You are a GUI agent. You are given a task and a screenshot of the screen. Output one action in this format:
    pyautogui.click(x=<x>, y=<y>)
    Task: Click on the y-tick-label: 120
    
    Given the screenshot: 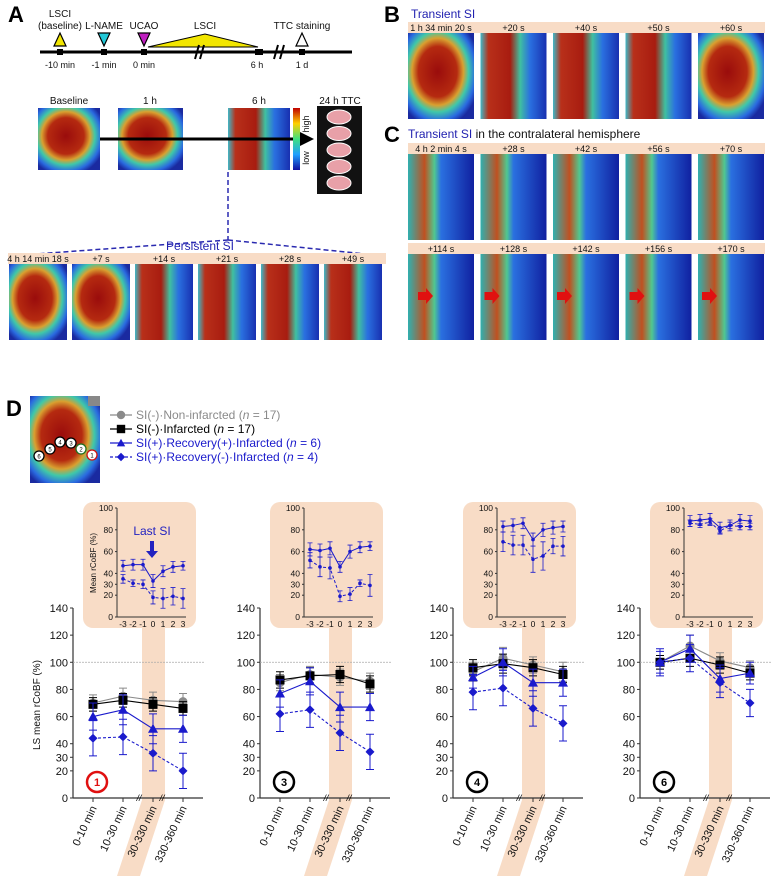 What is the action you would take?
    pyautogui.click(x=246, y=636)
    